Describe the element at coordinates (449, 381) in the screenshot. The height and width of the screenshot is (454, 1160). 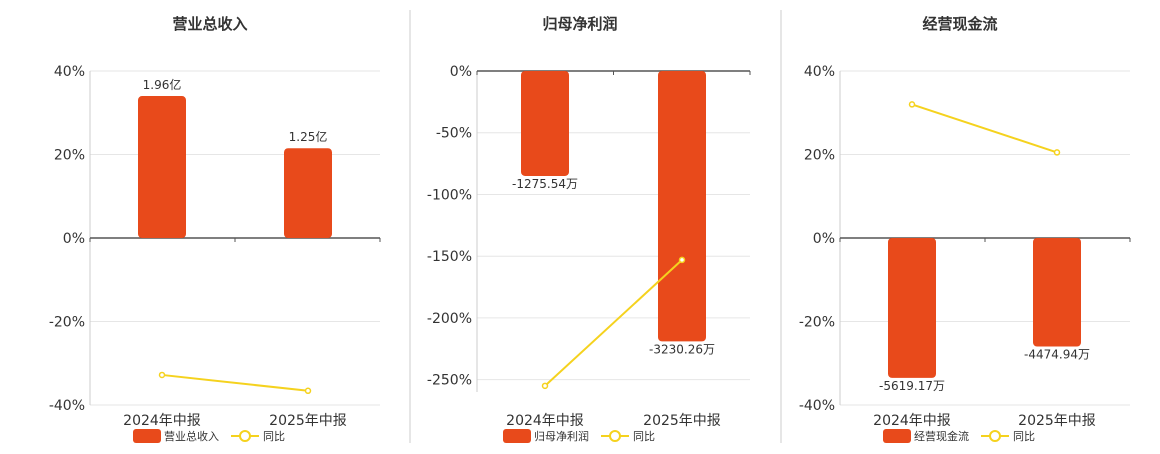
I see `y-tick-label: -250%` at that location.